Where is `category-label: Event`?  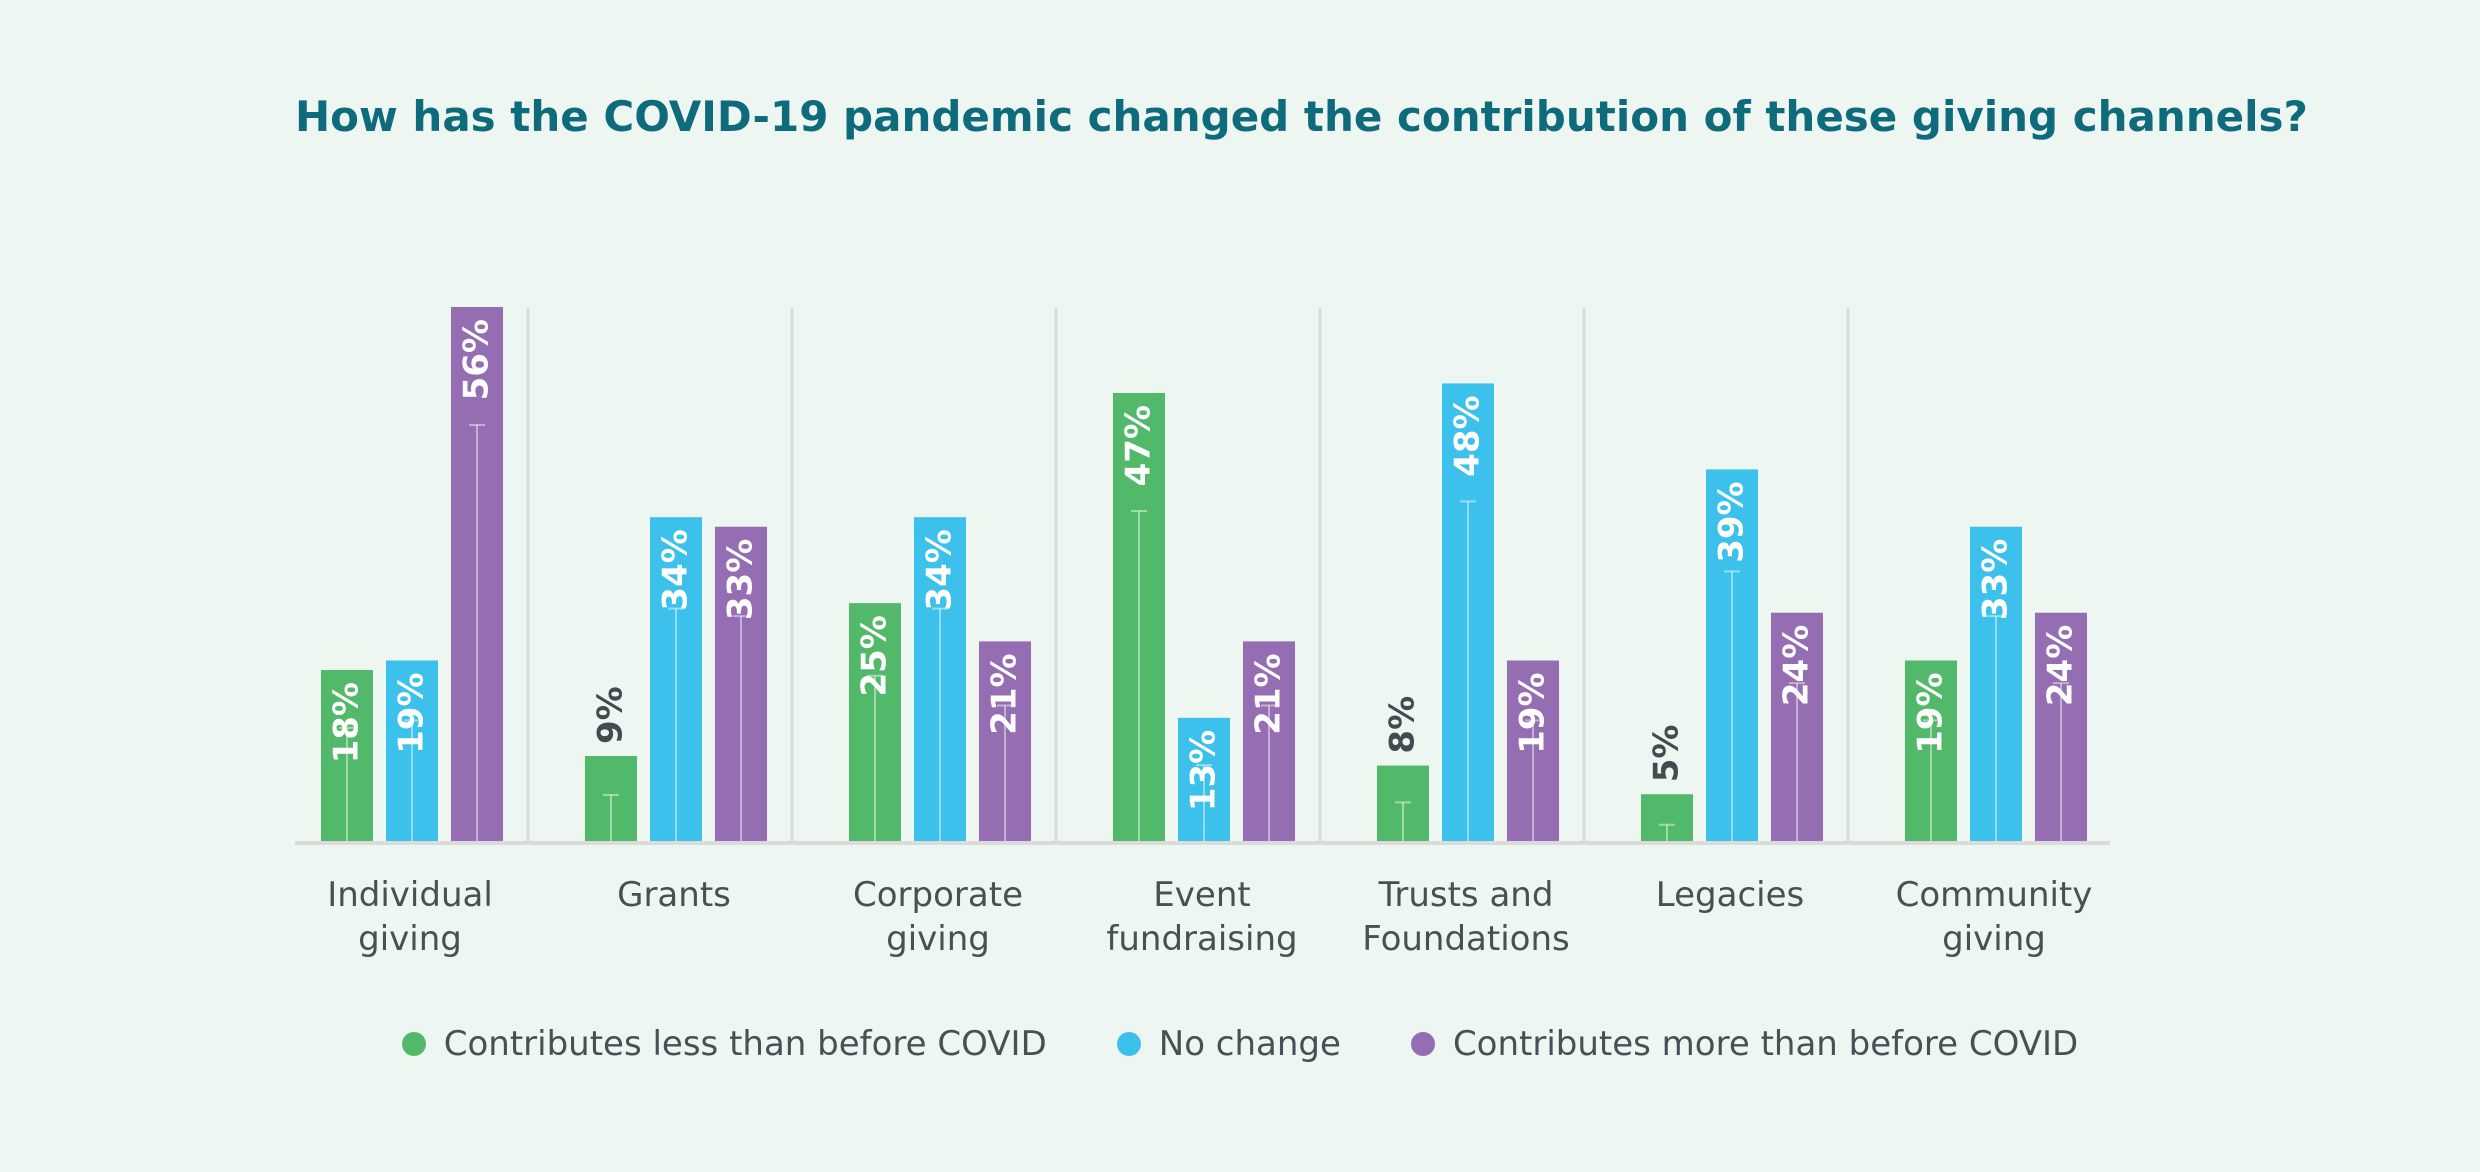
category-label: Event is located at coordinates (1201, 895).